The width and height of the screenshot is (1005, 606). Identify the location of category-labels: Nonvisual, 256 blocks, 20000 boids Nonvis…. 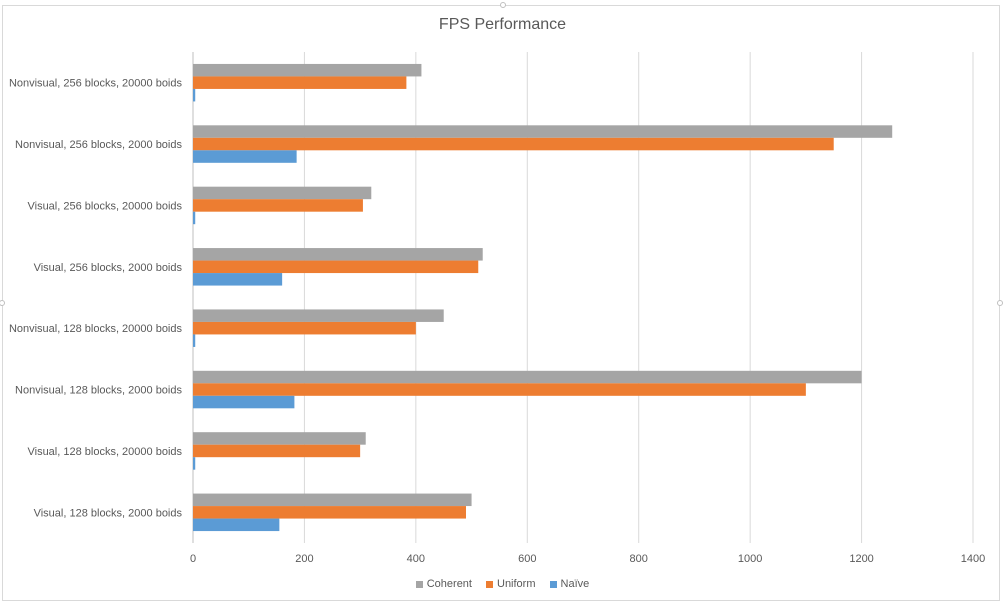
(96, 299).